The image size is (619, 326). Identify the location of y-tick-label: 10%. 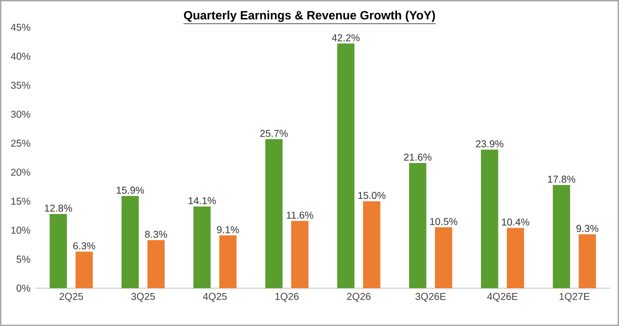
(20, 230).